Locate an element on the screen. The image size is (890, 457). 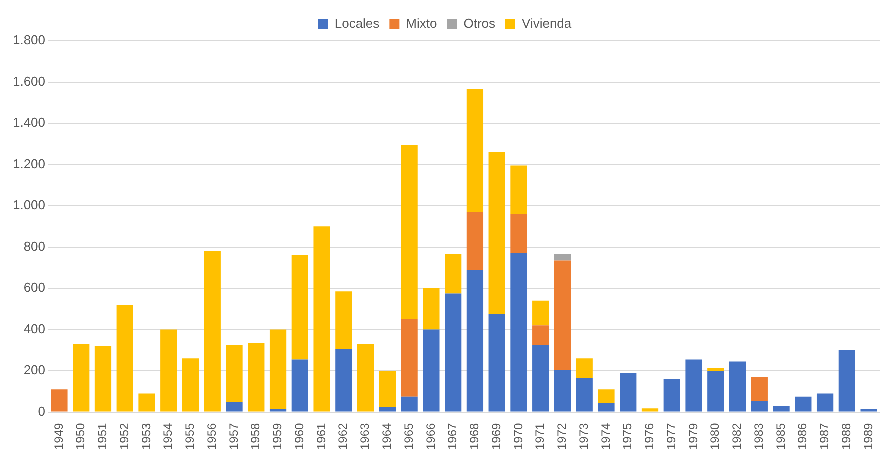
x-tick-label: 1964 is located at coordinates (387, 436).